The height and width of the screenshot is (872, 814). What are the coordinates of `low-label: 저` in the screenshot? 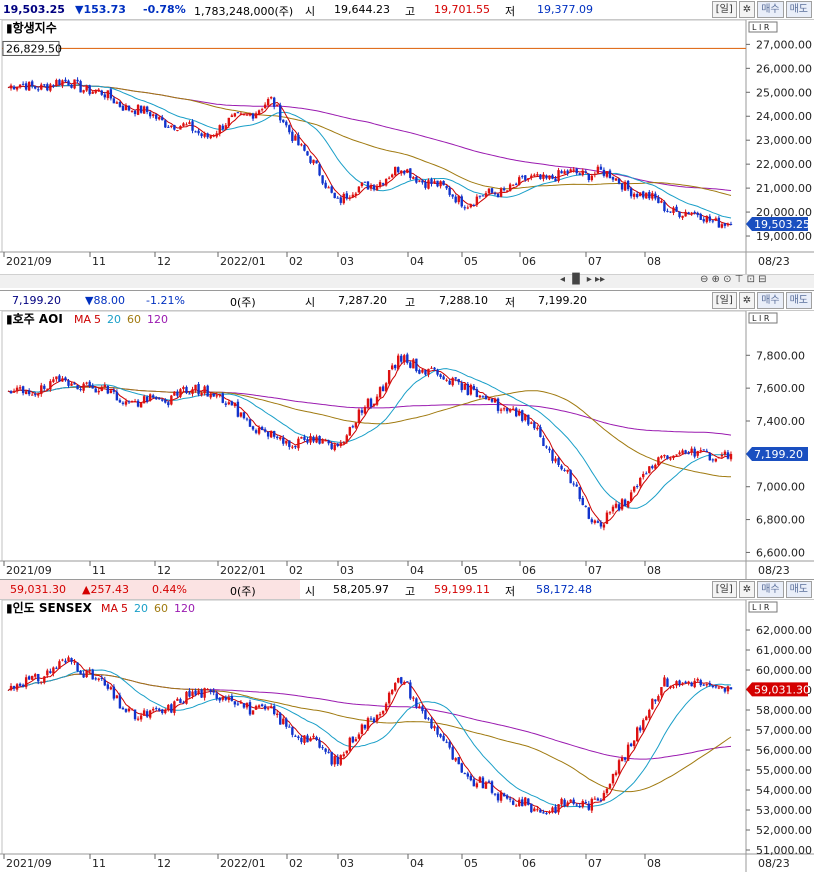 It's located at (510, 302).